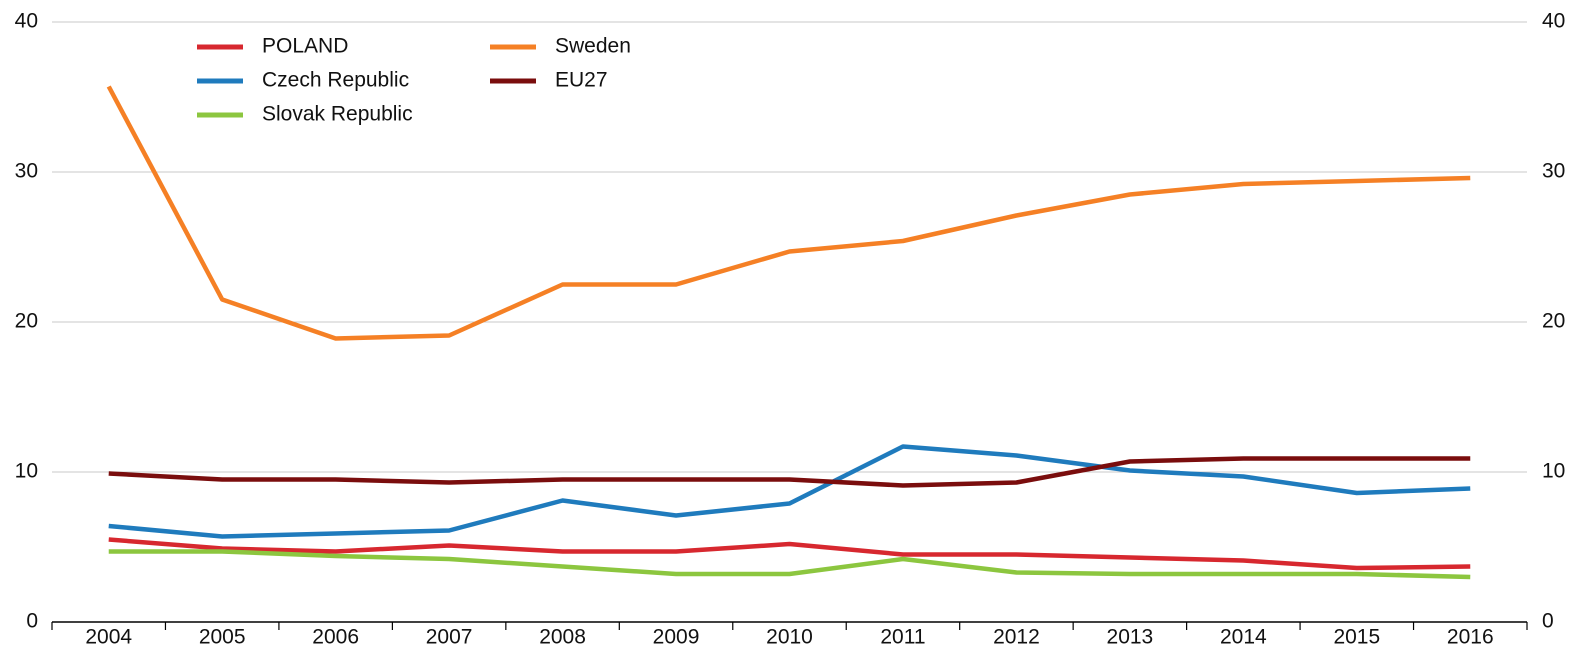  I want to click on y2-tick-label: 30, so click(1553, 171).